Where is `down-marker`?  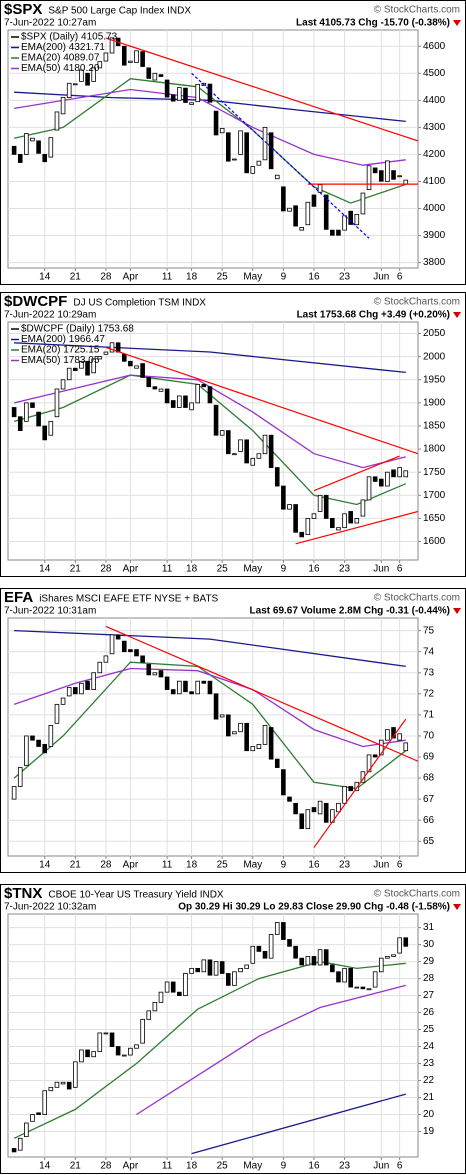
down-marker is located at coordinates (457, 315).